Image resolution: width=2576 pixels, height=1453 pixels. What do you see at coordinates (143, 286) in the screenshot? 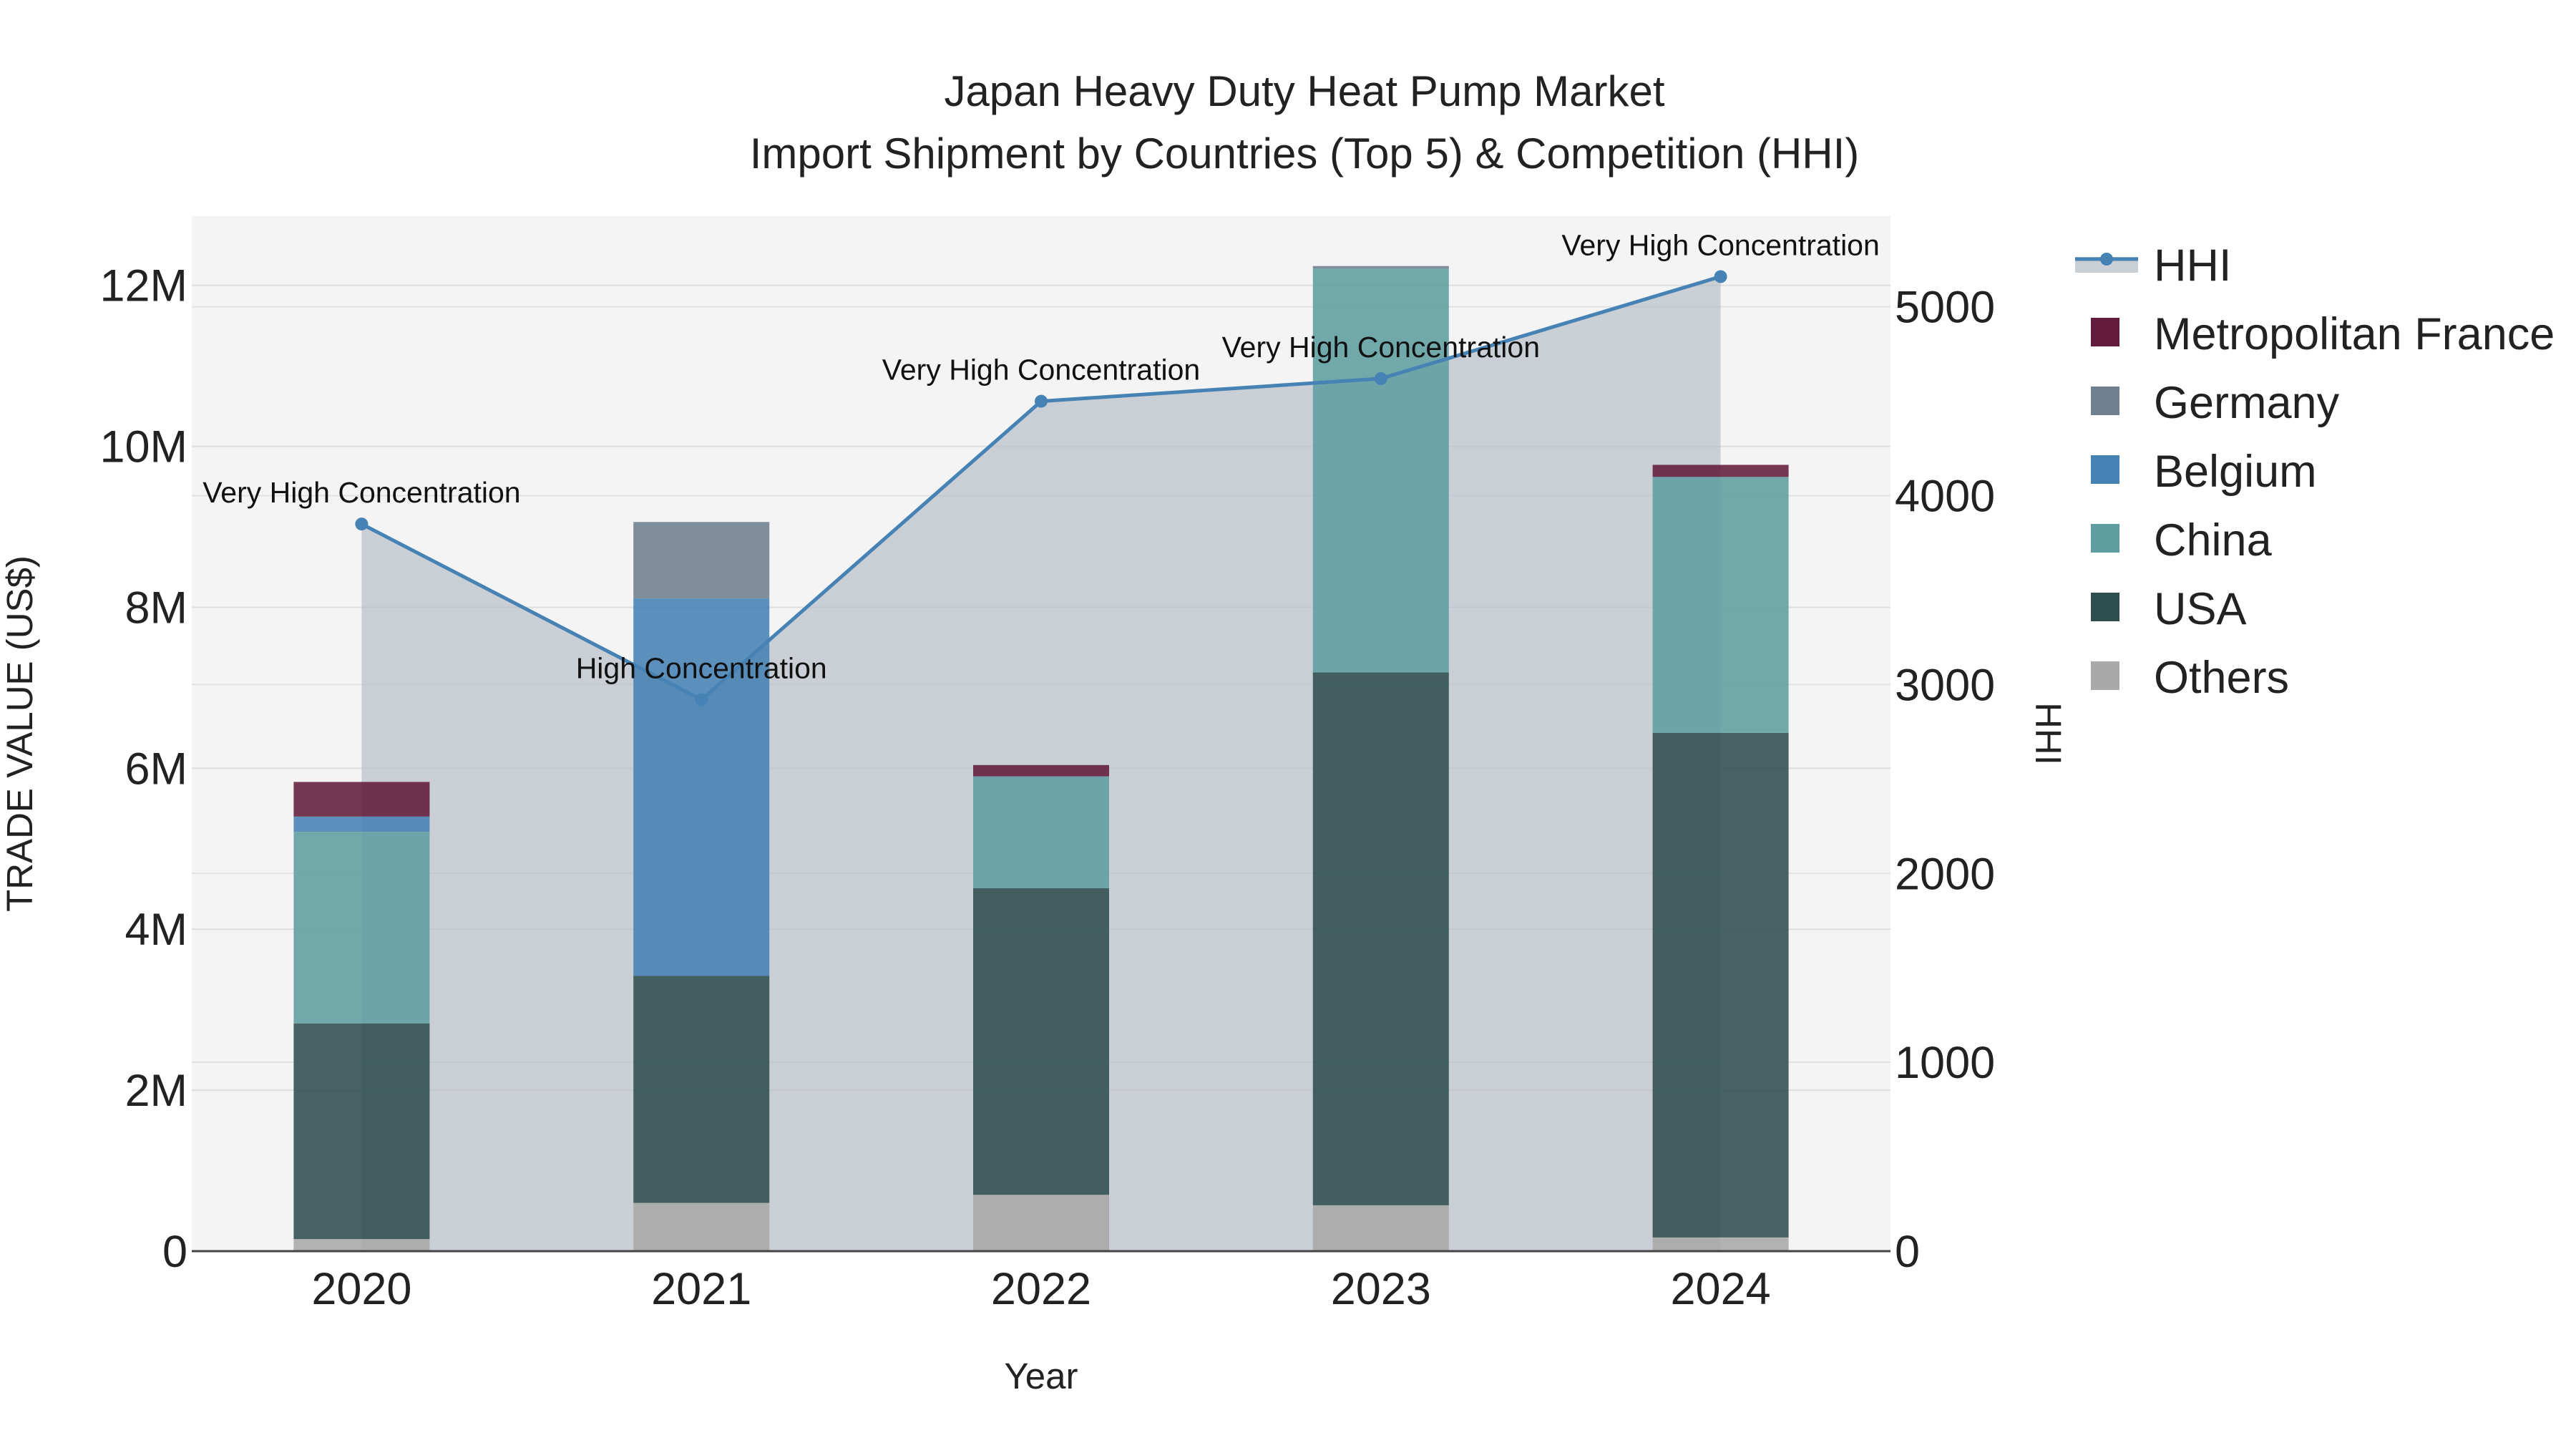
I see `y-tick-label-12M: 12M` at bounding box center [143, 286].